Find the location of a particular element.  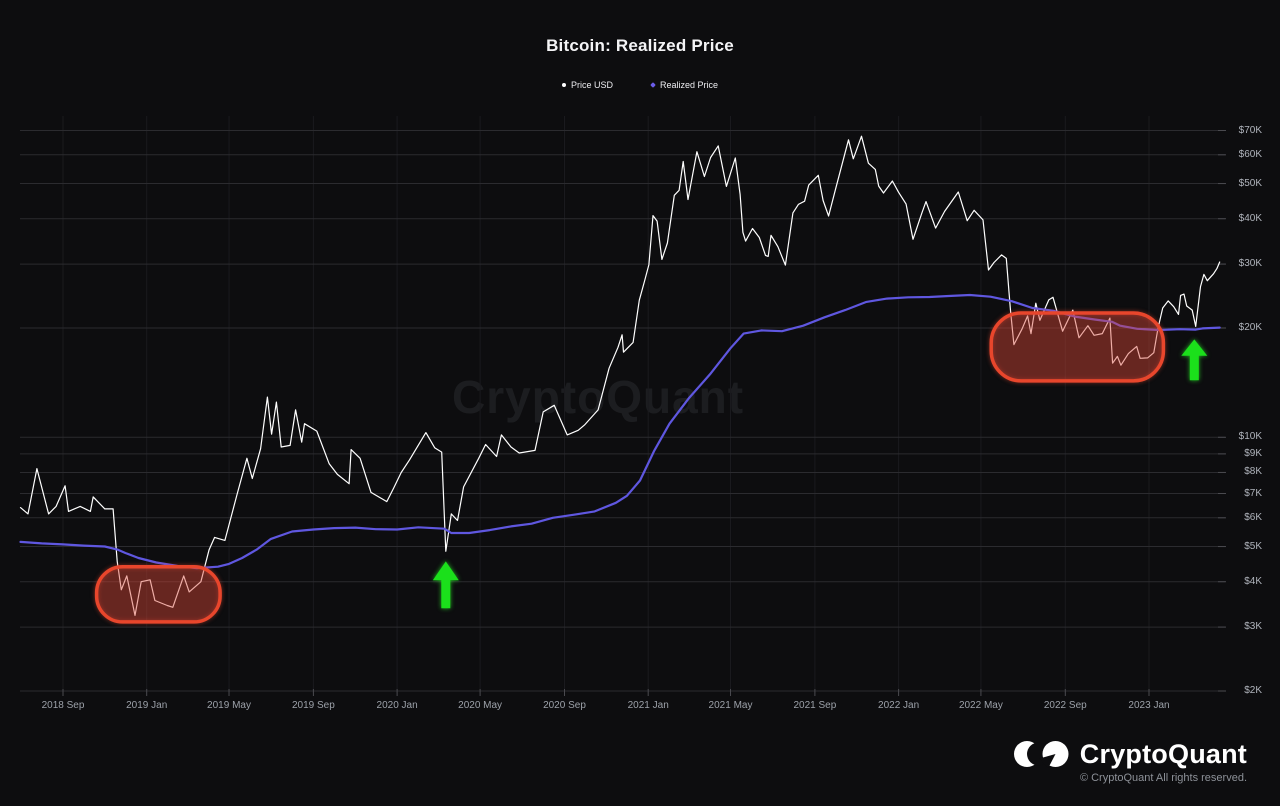

y-tick-label: $5K is located at coordinates (1253, 546).